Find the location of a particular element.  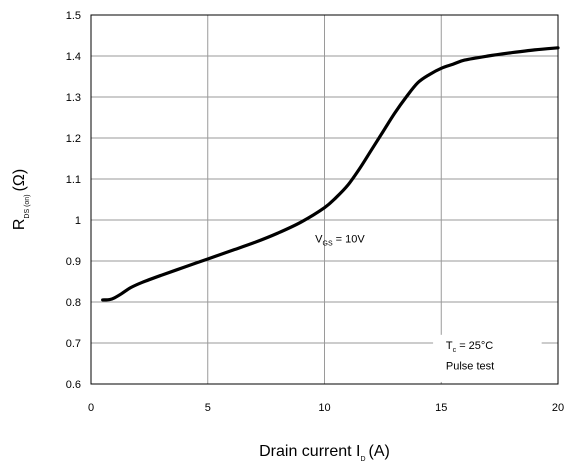

y-axis-title: RDS (on) (Ω) is located at coordinates (21, 199).